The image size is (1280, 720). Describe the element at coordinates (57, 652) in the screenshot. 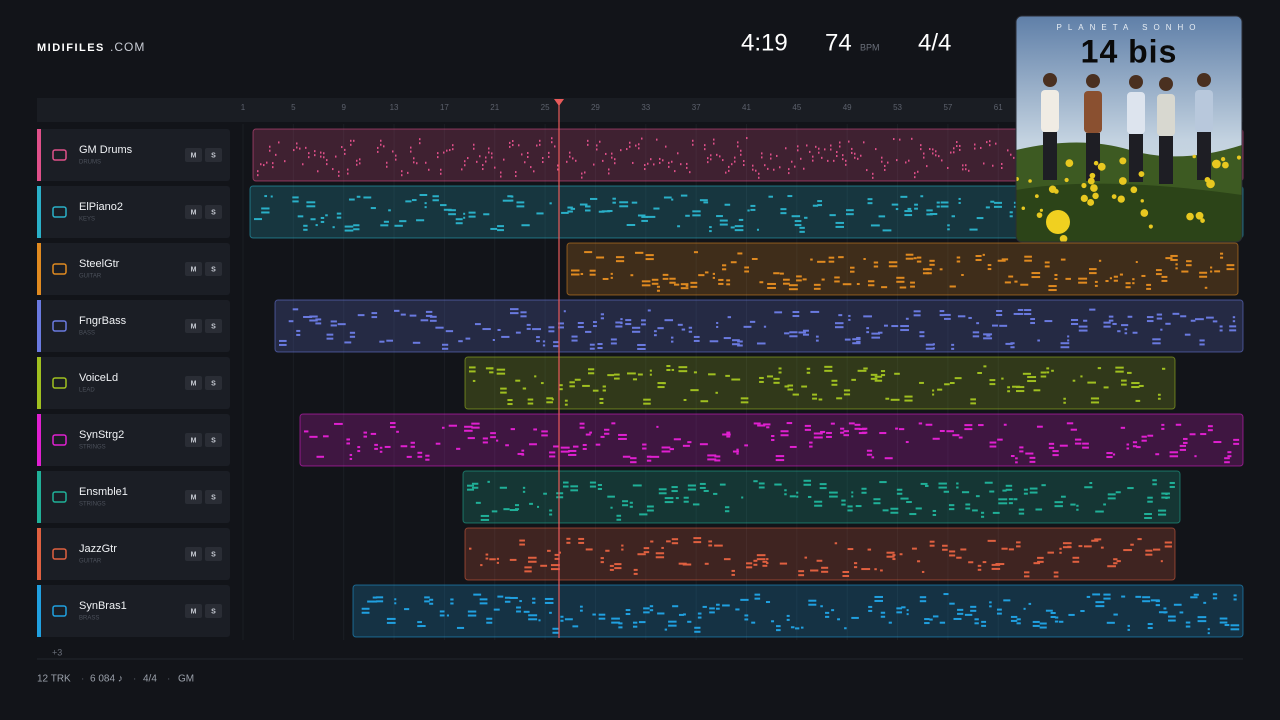

I see `more-tracks: +3` at that location.